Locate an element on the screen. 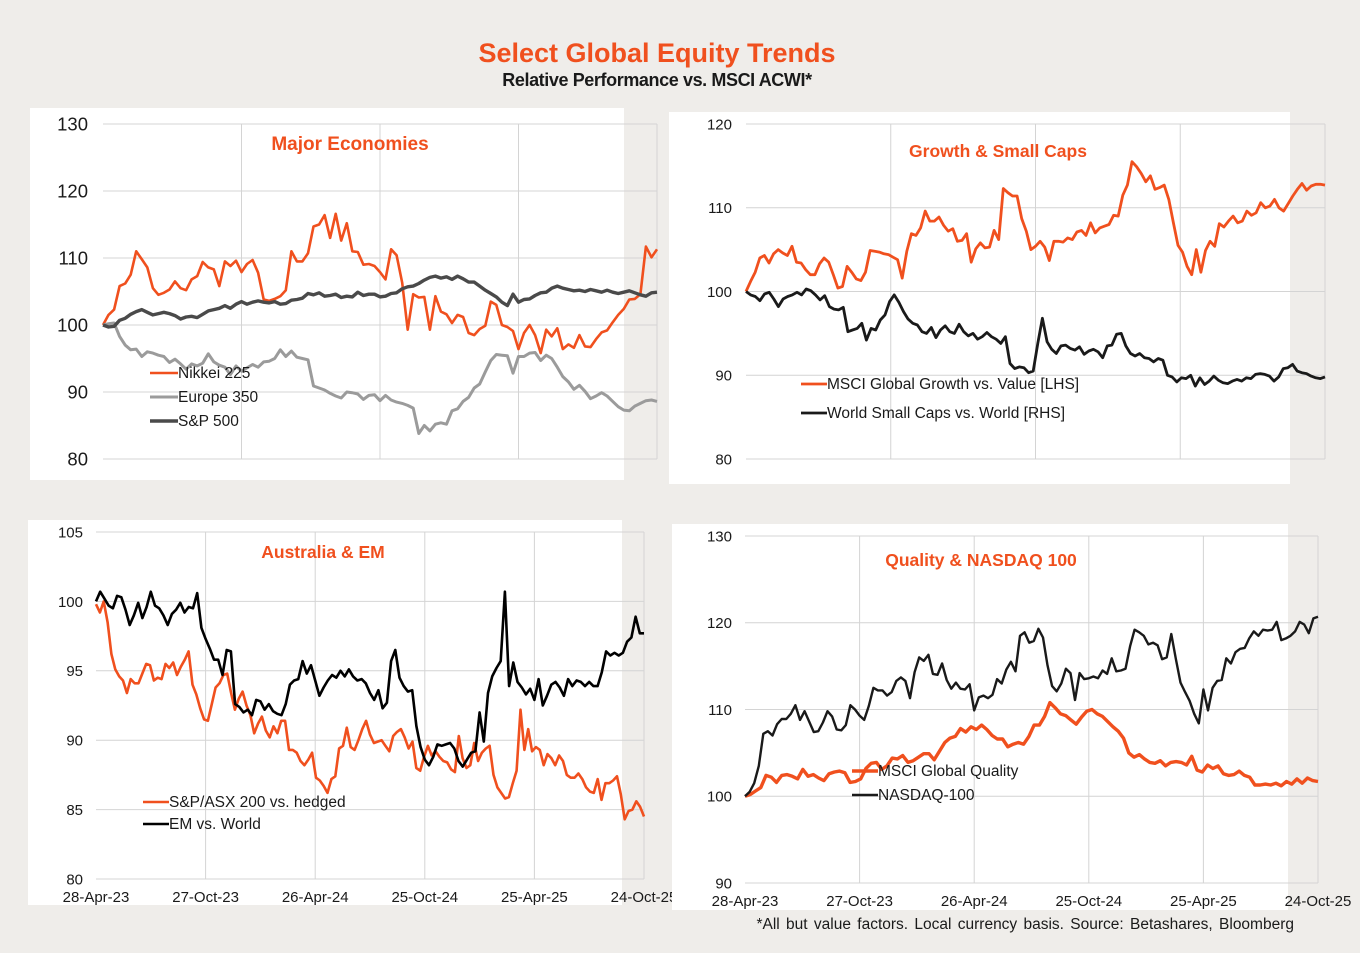  legend-label: World Small Caps vs. World [RHS] is located at coordinates (946, 413).